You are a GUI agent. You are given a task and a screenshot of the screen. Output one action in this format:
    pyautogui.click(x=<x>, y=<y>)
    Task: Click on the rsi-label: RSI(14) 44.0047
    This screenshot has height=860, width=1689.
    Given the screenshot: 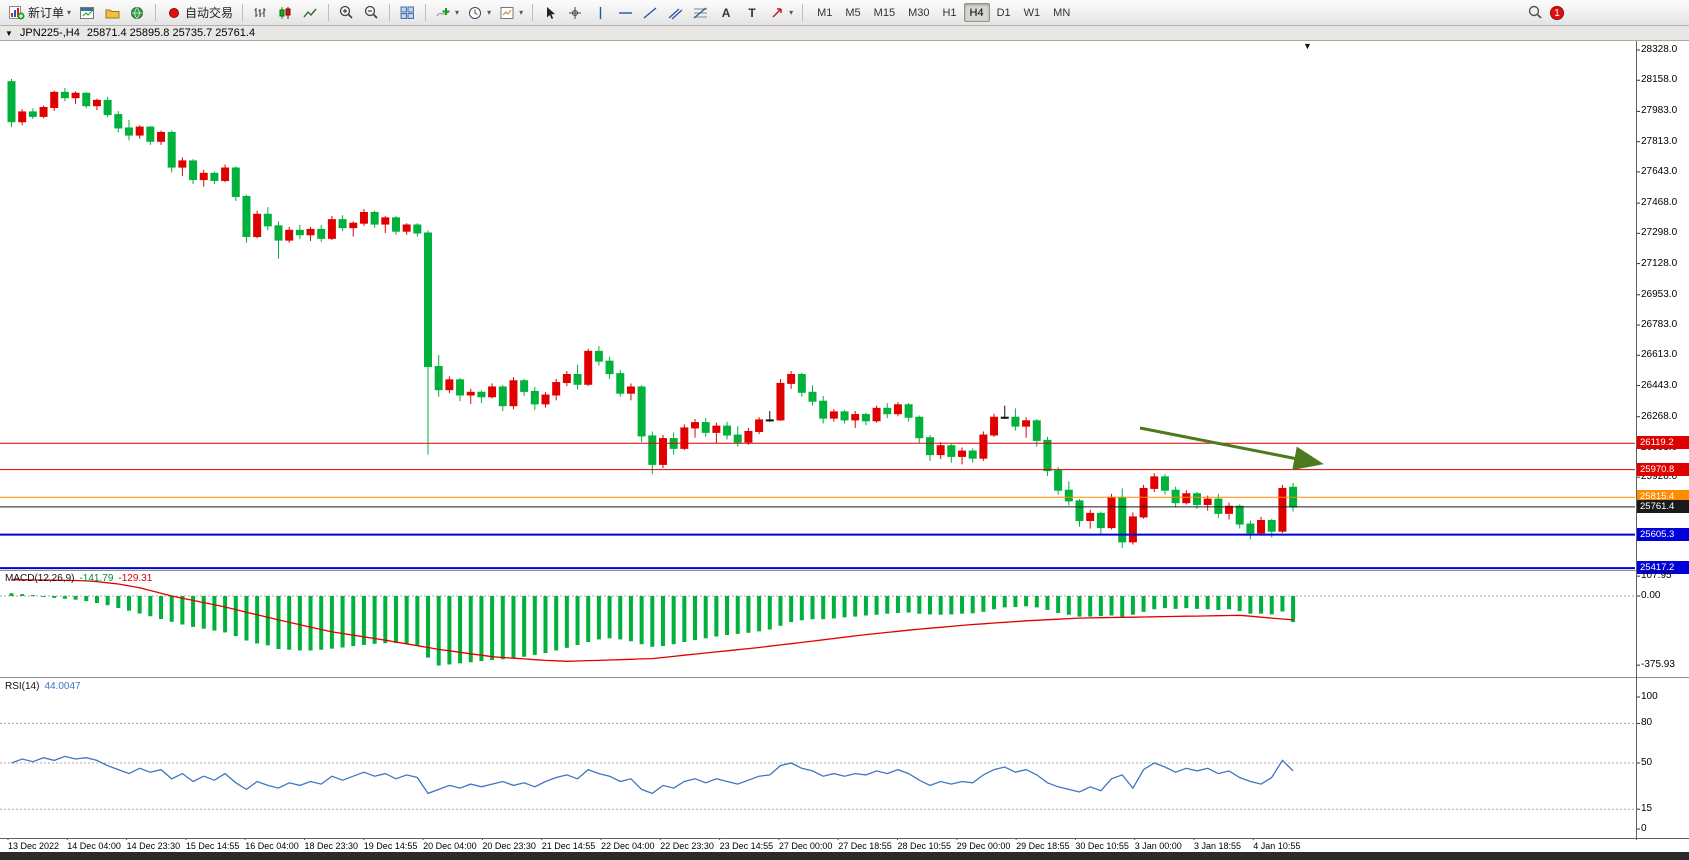 What is the action you would take?
    pyautogui.click(x=43, y=686)
    